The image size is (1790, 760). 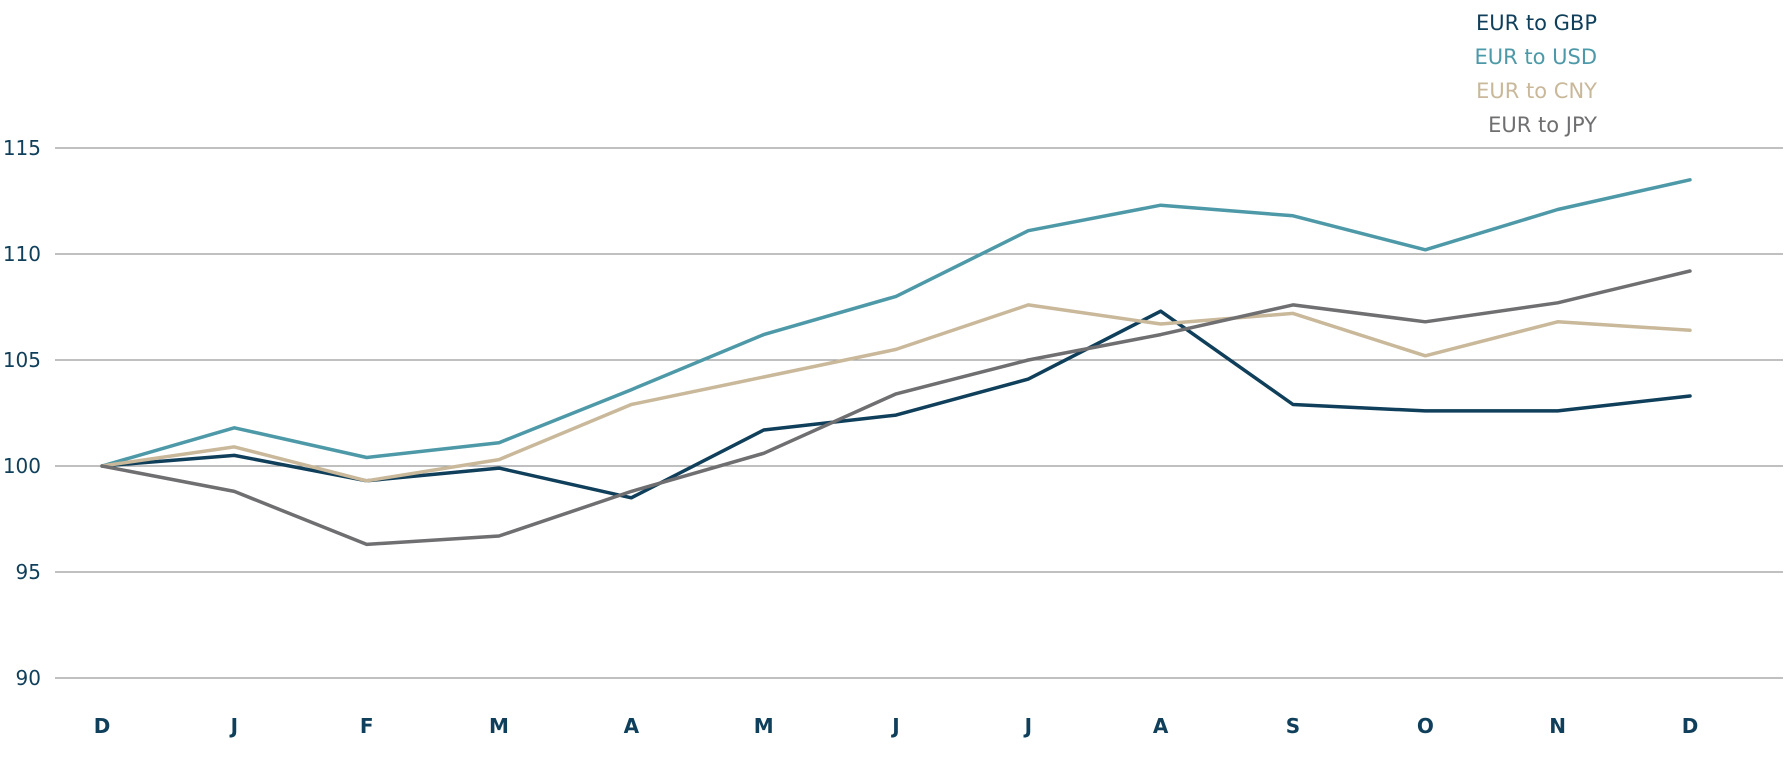 I want to click on y-tick-label: 90, so click(x=28, y=678).